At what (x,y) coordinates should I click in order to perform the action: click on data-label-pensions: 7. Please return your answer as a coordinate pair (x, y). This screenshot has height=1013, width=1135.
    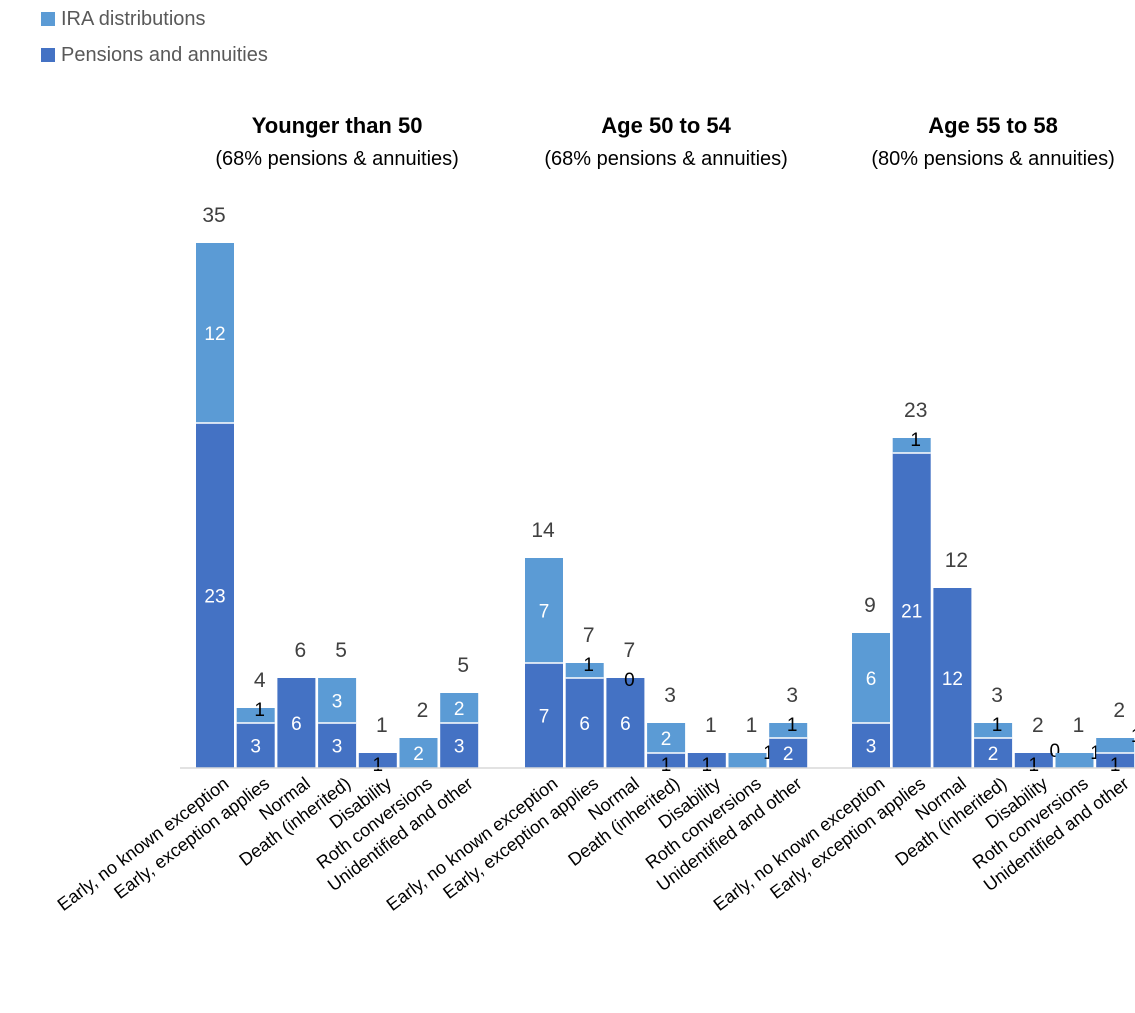
    Looking at the image, I should click on (544, 717).